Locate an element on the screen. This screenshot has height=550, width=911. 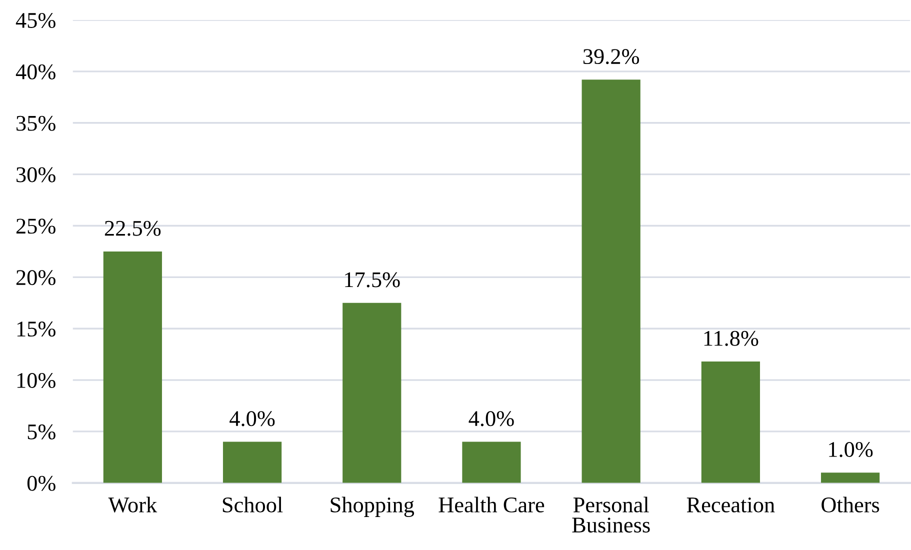
x-tick-label: Work is located at coordinates (133, 504).